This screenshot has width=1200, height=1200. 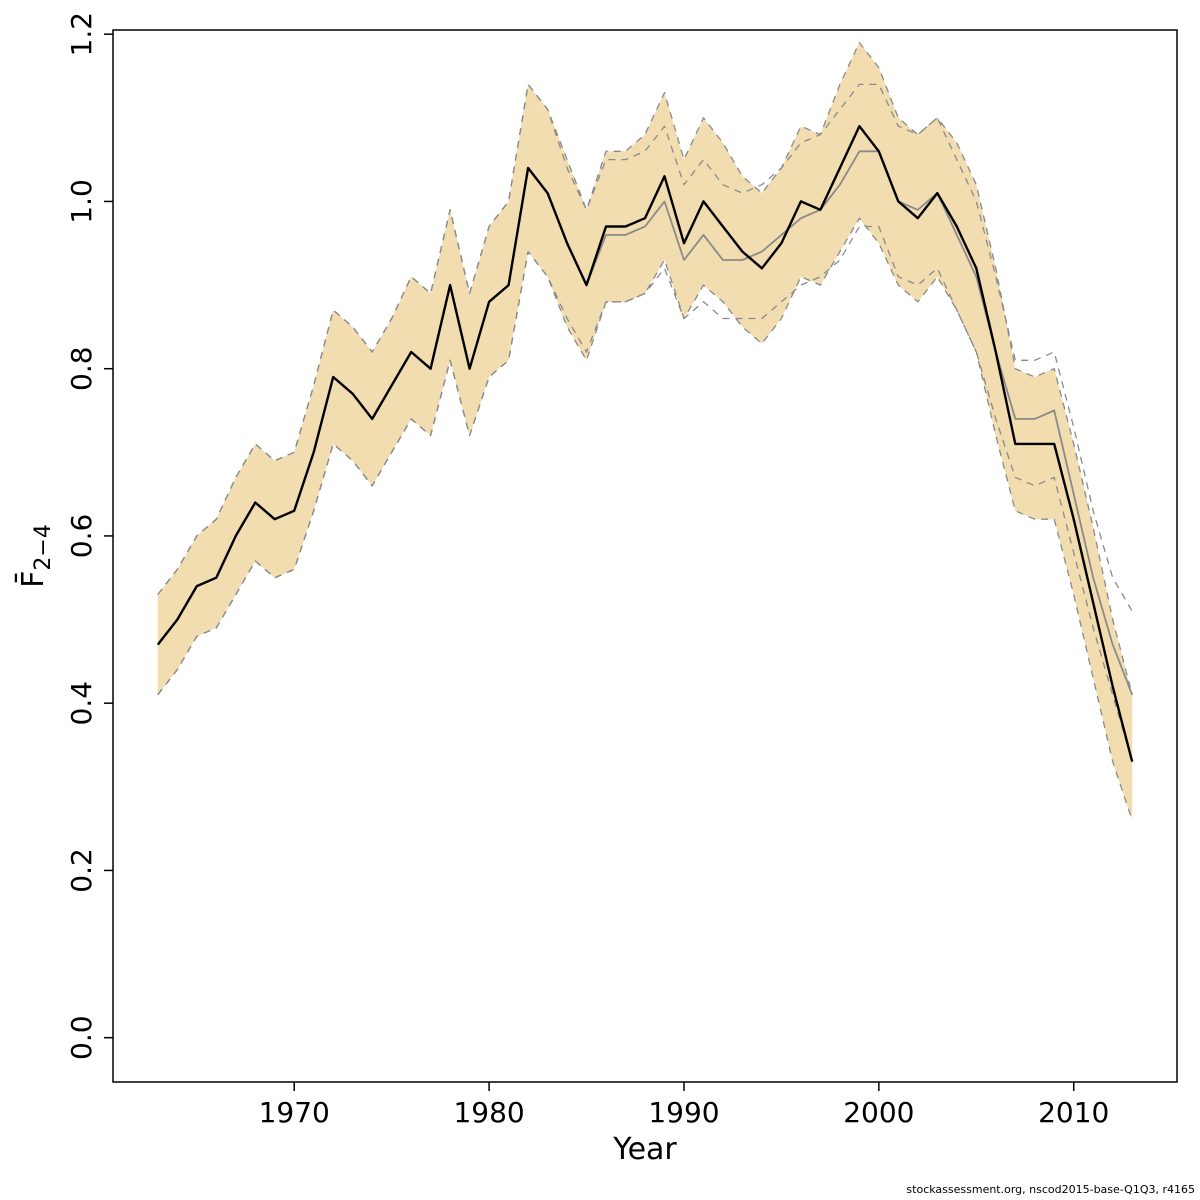 I want to click on y-axis-title-subscript: 2−4, so click(x=43, y=547).